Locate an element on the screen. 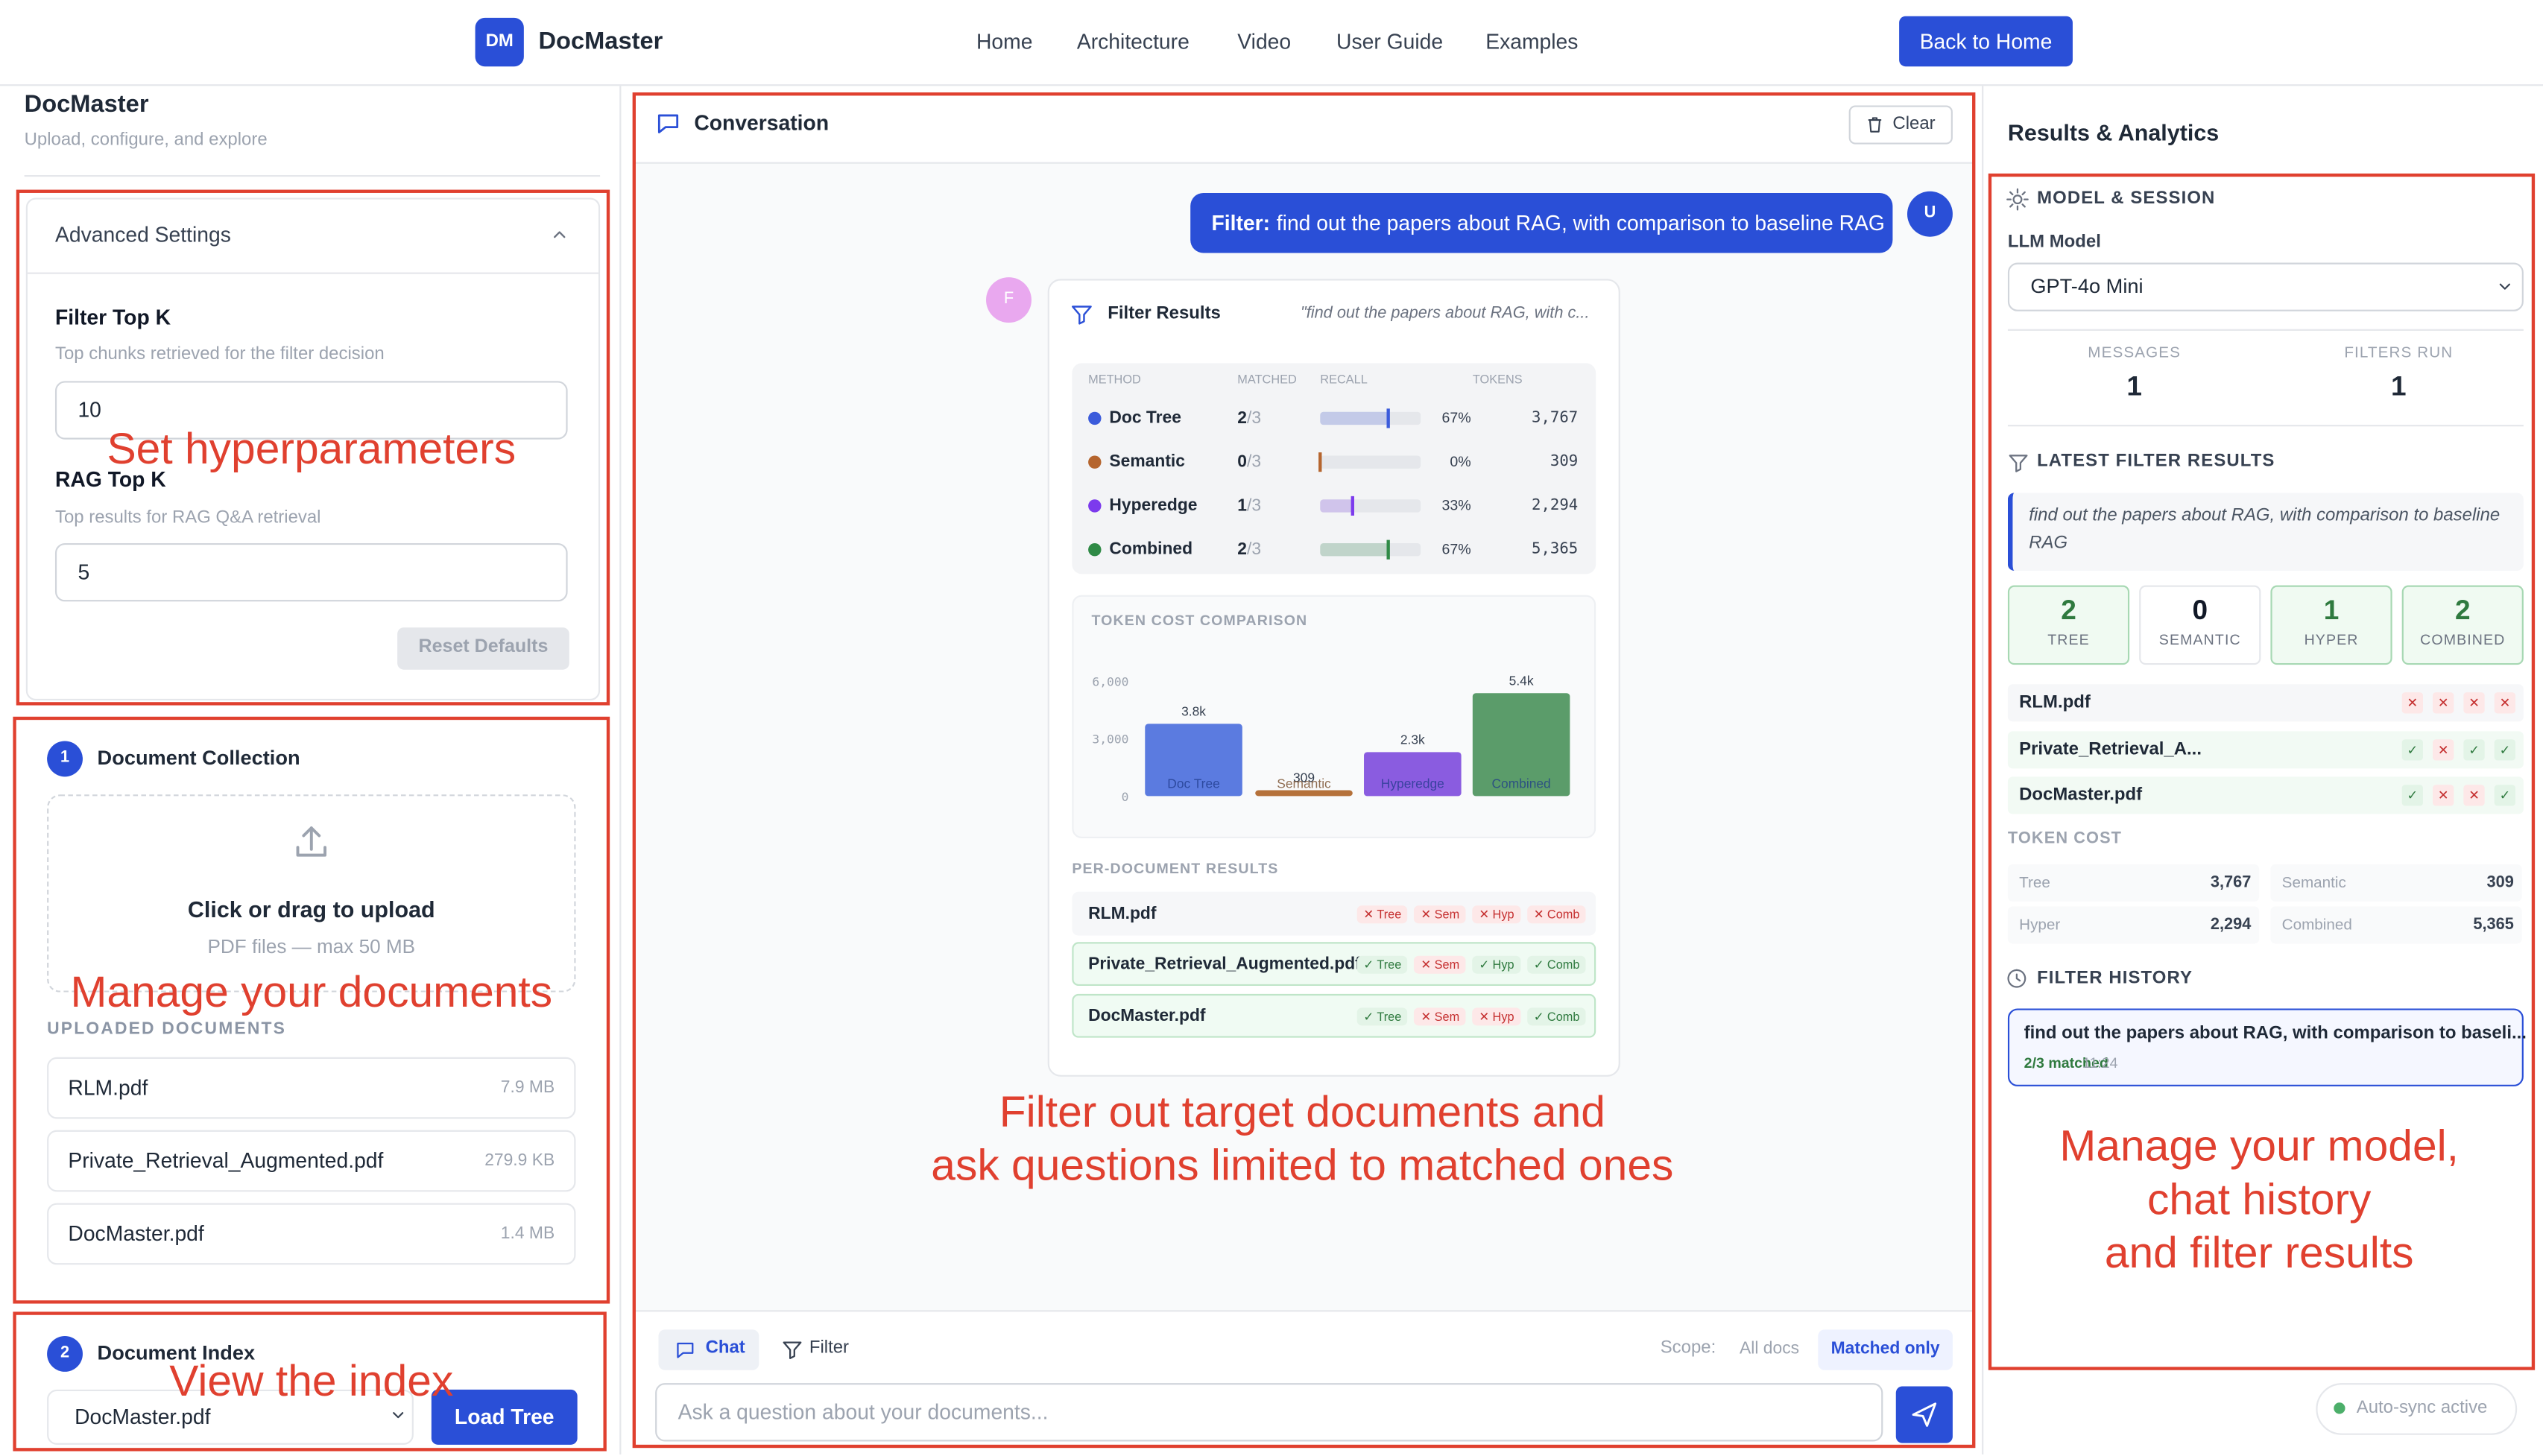 Image resolution: width=2543 pixels, height=1456 pixels. chat-tab is located at coordinates (708, 1349).